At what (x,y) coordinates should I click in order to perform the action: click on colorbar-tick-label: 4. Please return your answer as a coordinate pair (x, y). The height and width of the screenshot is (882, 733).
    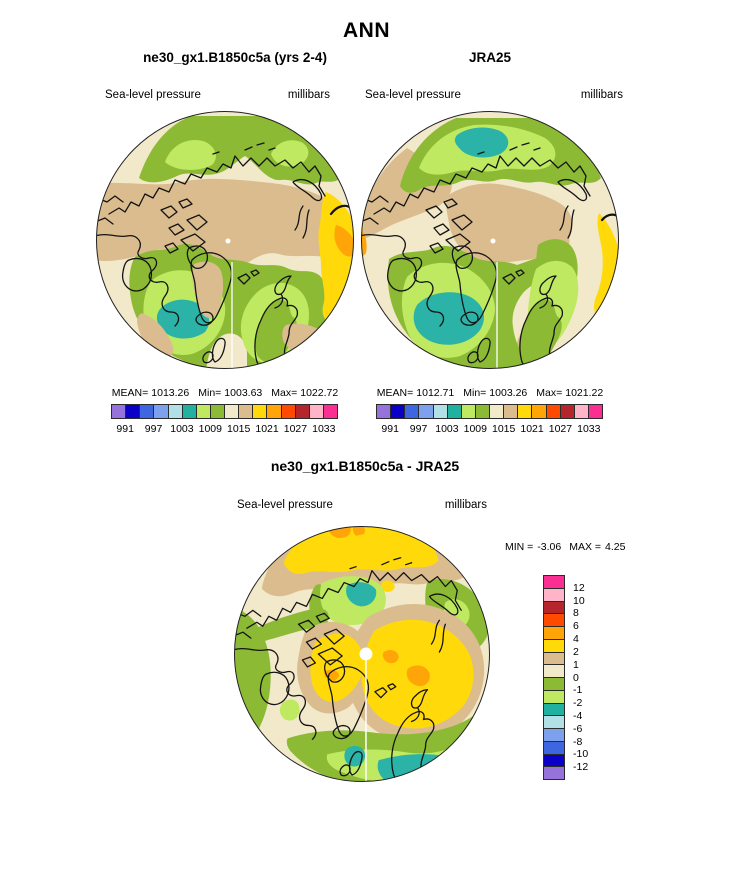
    Looking at the image, I should click on (576, 638).